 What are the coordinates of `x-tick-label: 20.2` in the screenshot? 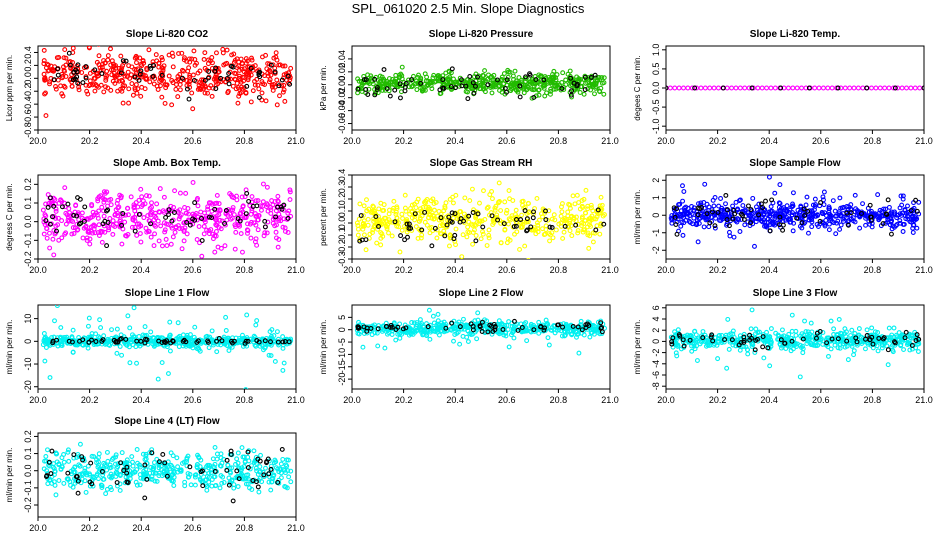 It's located at (718, 400).